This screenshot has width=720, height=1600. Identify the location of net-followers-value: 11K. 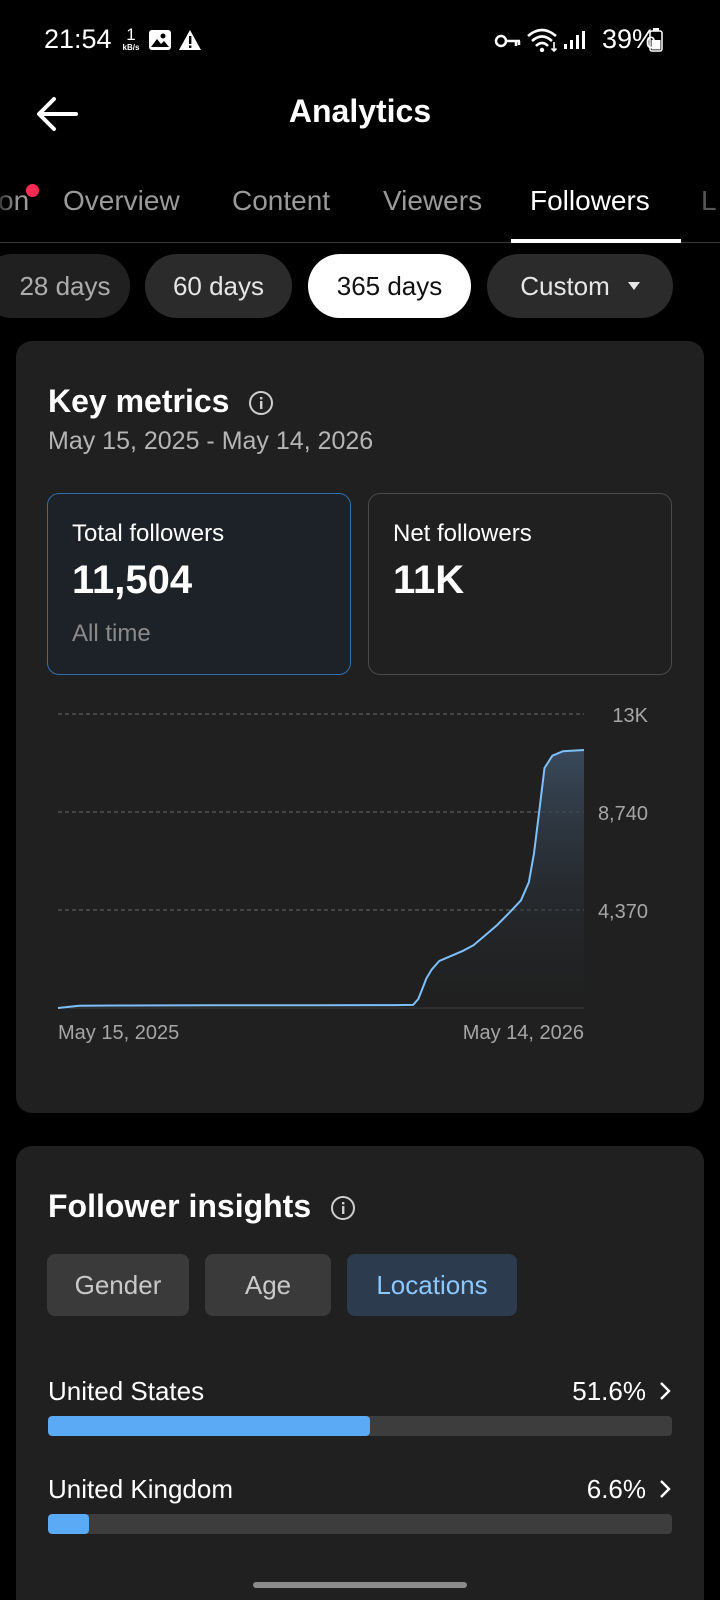
(429, 580).